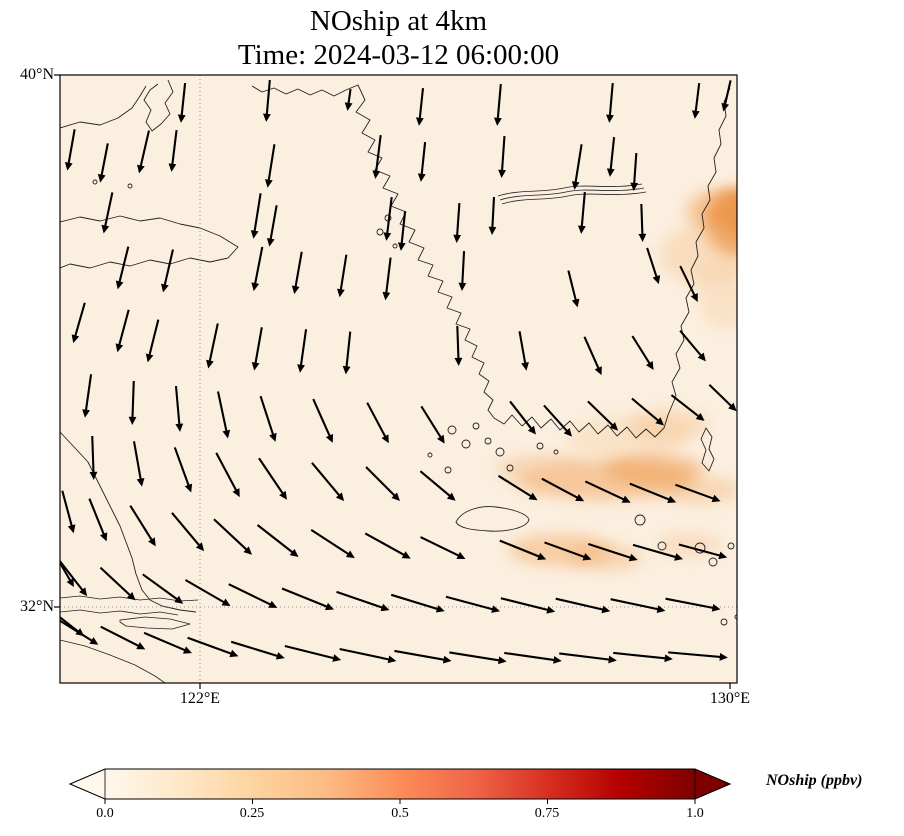 This screenshot has height=836, width=904. What do you see at coordinates (730, 698) in the screenshot?
I see `xtick-130e: 130°E` at bounding box center [730, 698].